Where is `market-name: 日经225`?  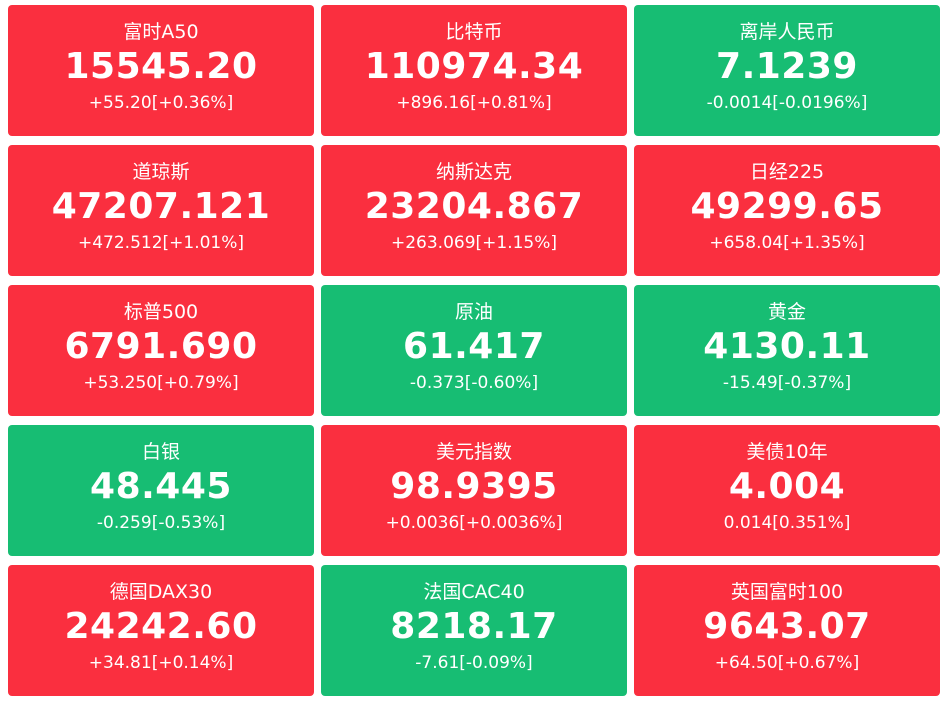 market-name: 日经225 is located at coordinates (787, 172).